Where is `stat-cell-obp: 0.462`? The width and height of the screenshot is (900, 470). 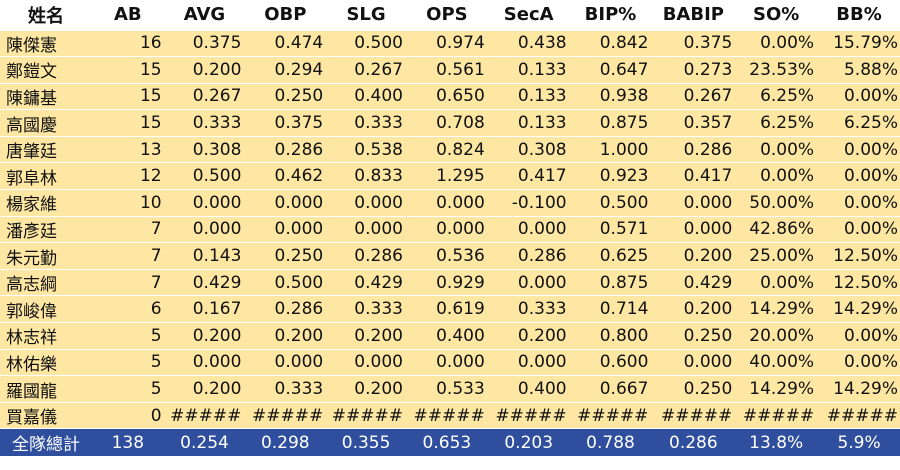 stat-cell-obp: 0.462 is located at coordinates (284, 176).